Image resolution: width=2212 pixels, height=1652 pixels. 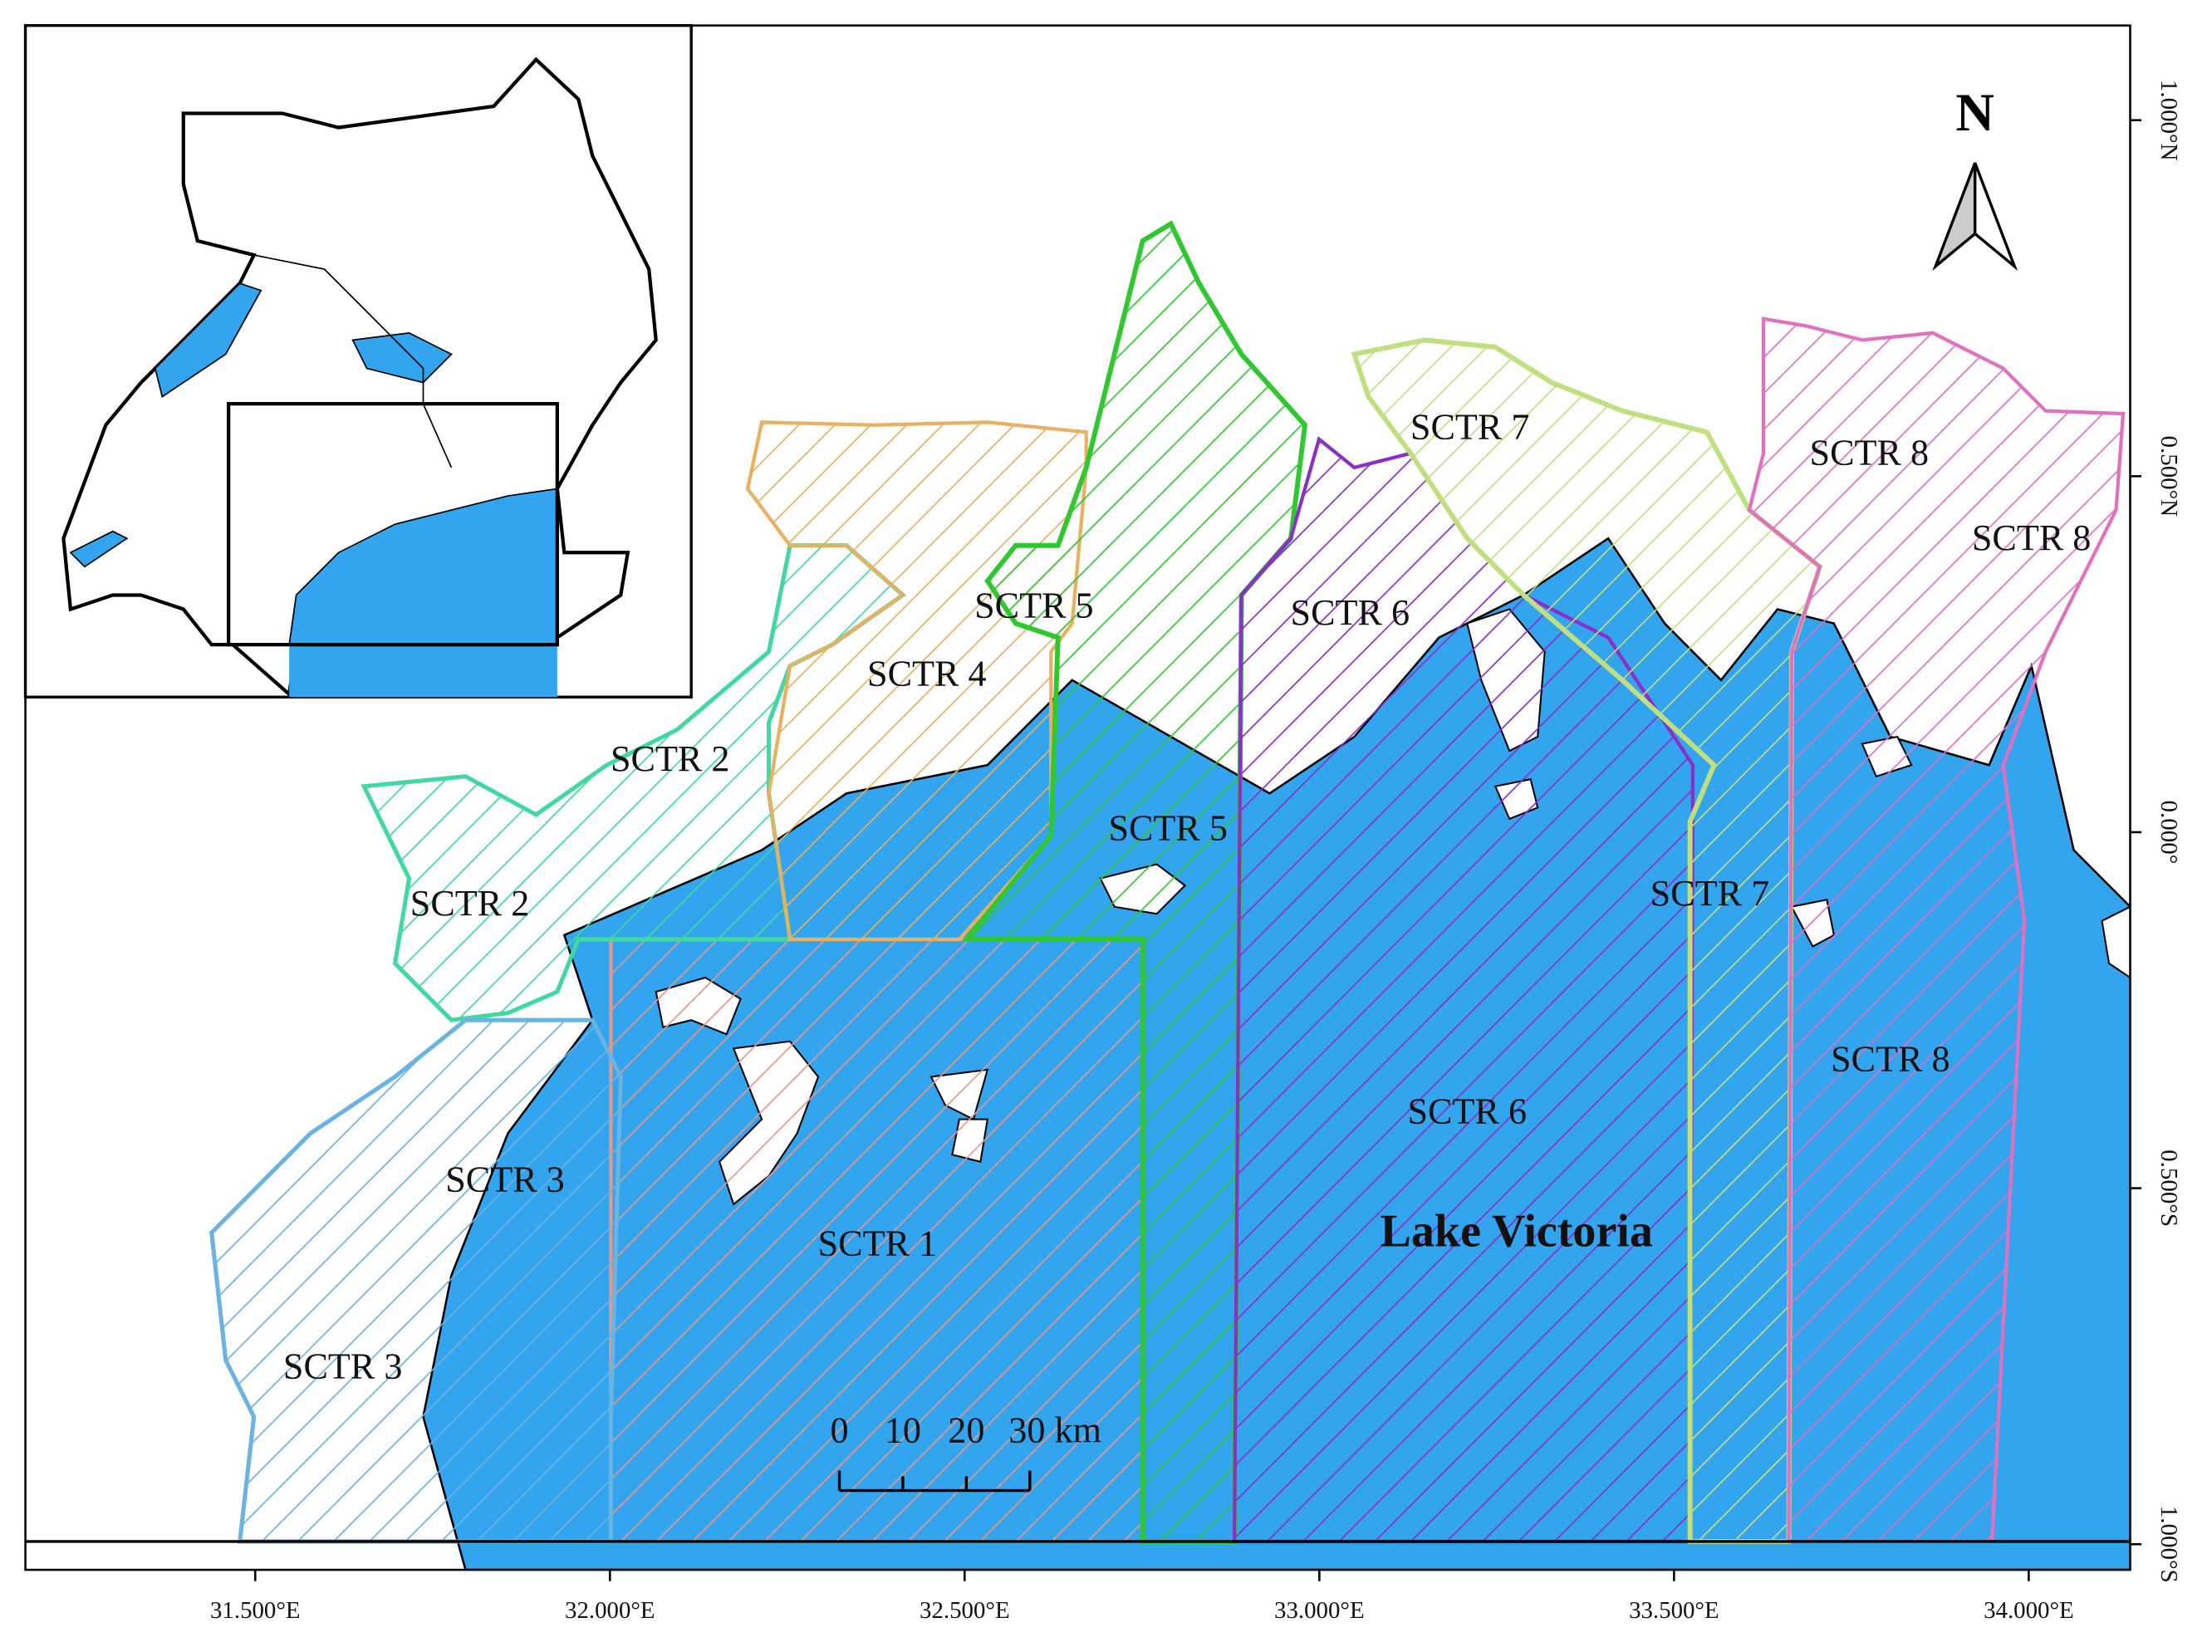 What do you see at coordinates (934, 1481) in the screenshot?
I see `scale-bar` at bounding box center [934, 1481].